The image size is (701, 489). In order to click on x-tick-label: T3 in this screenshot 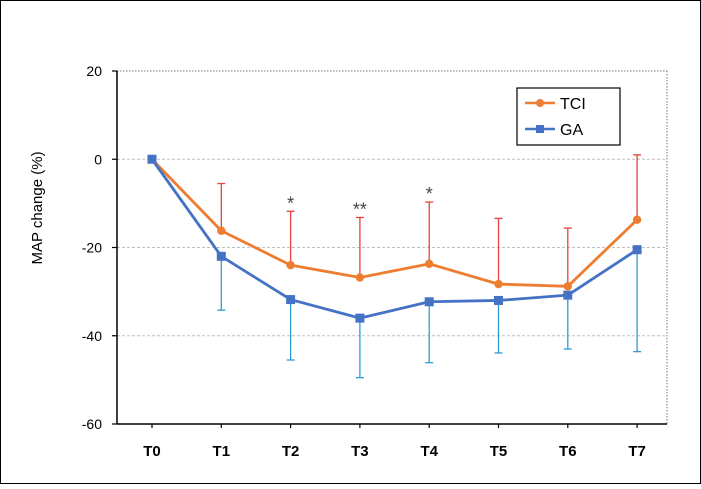, I will do `click(360, 451)`.